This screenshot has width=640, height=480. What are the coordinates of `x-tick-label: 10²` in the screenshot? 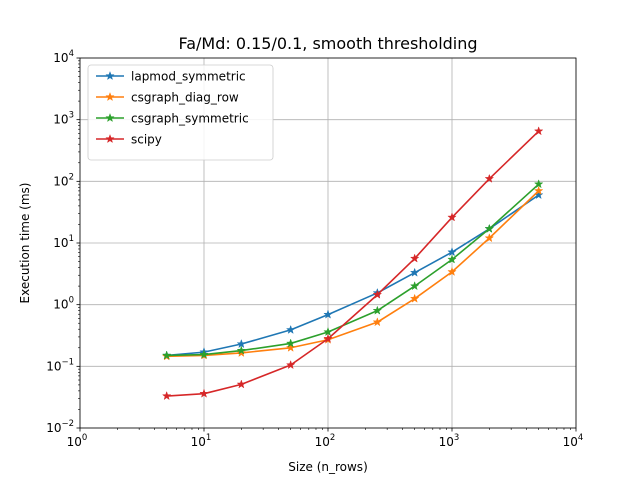 It's located at (325, 441).